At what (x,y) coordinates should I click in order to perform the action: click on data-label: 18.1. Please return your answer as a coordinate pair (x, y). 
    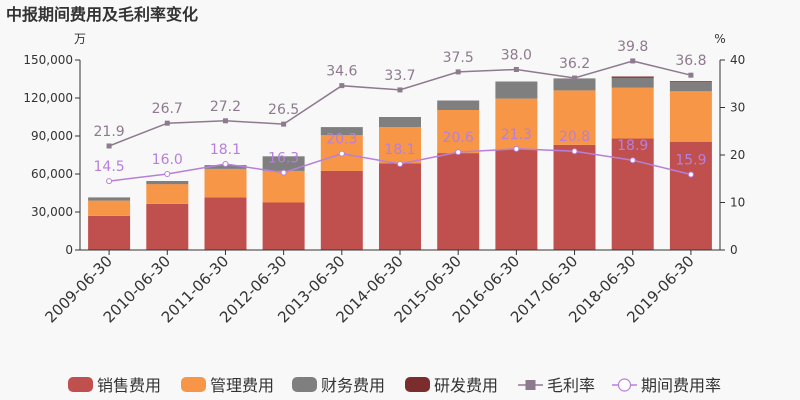
    Looking at the image, I should click on (225, 150).